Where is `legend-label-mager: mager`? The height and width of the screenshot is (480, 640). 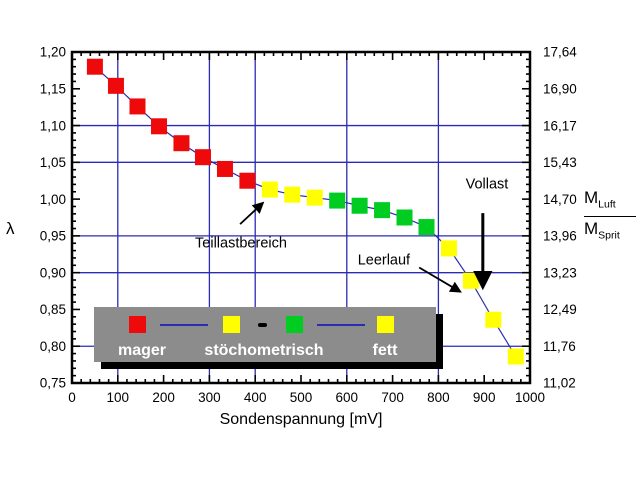
legend-label-mager: mager is located at coordinates (142, 350).